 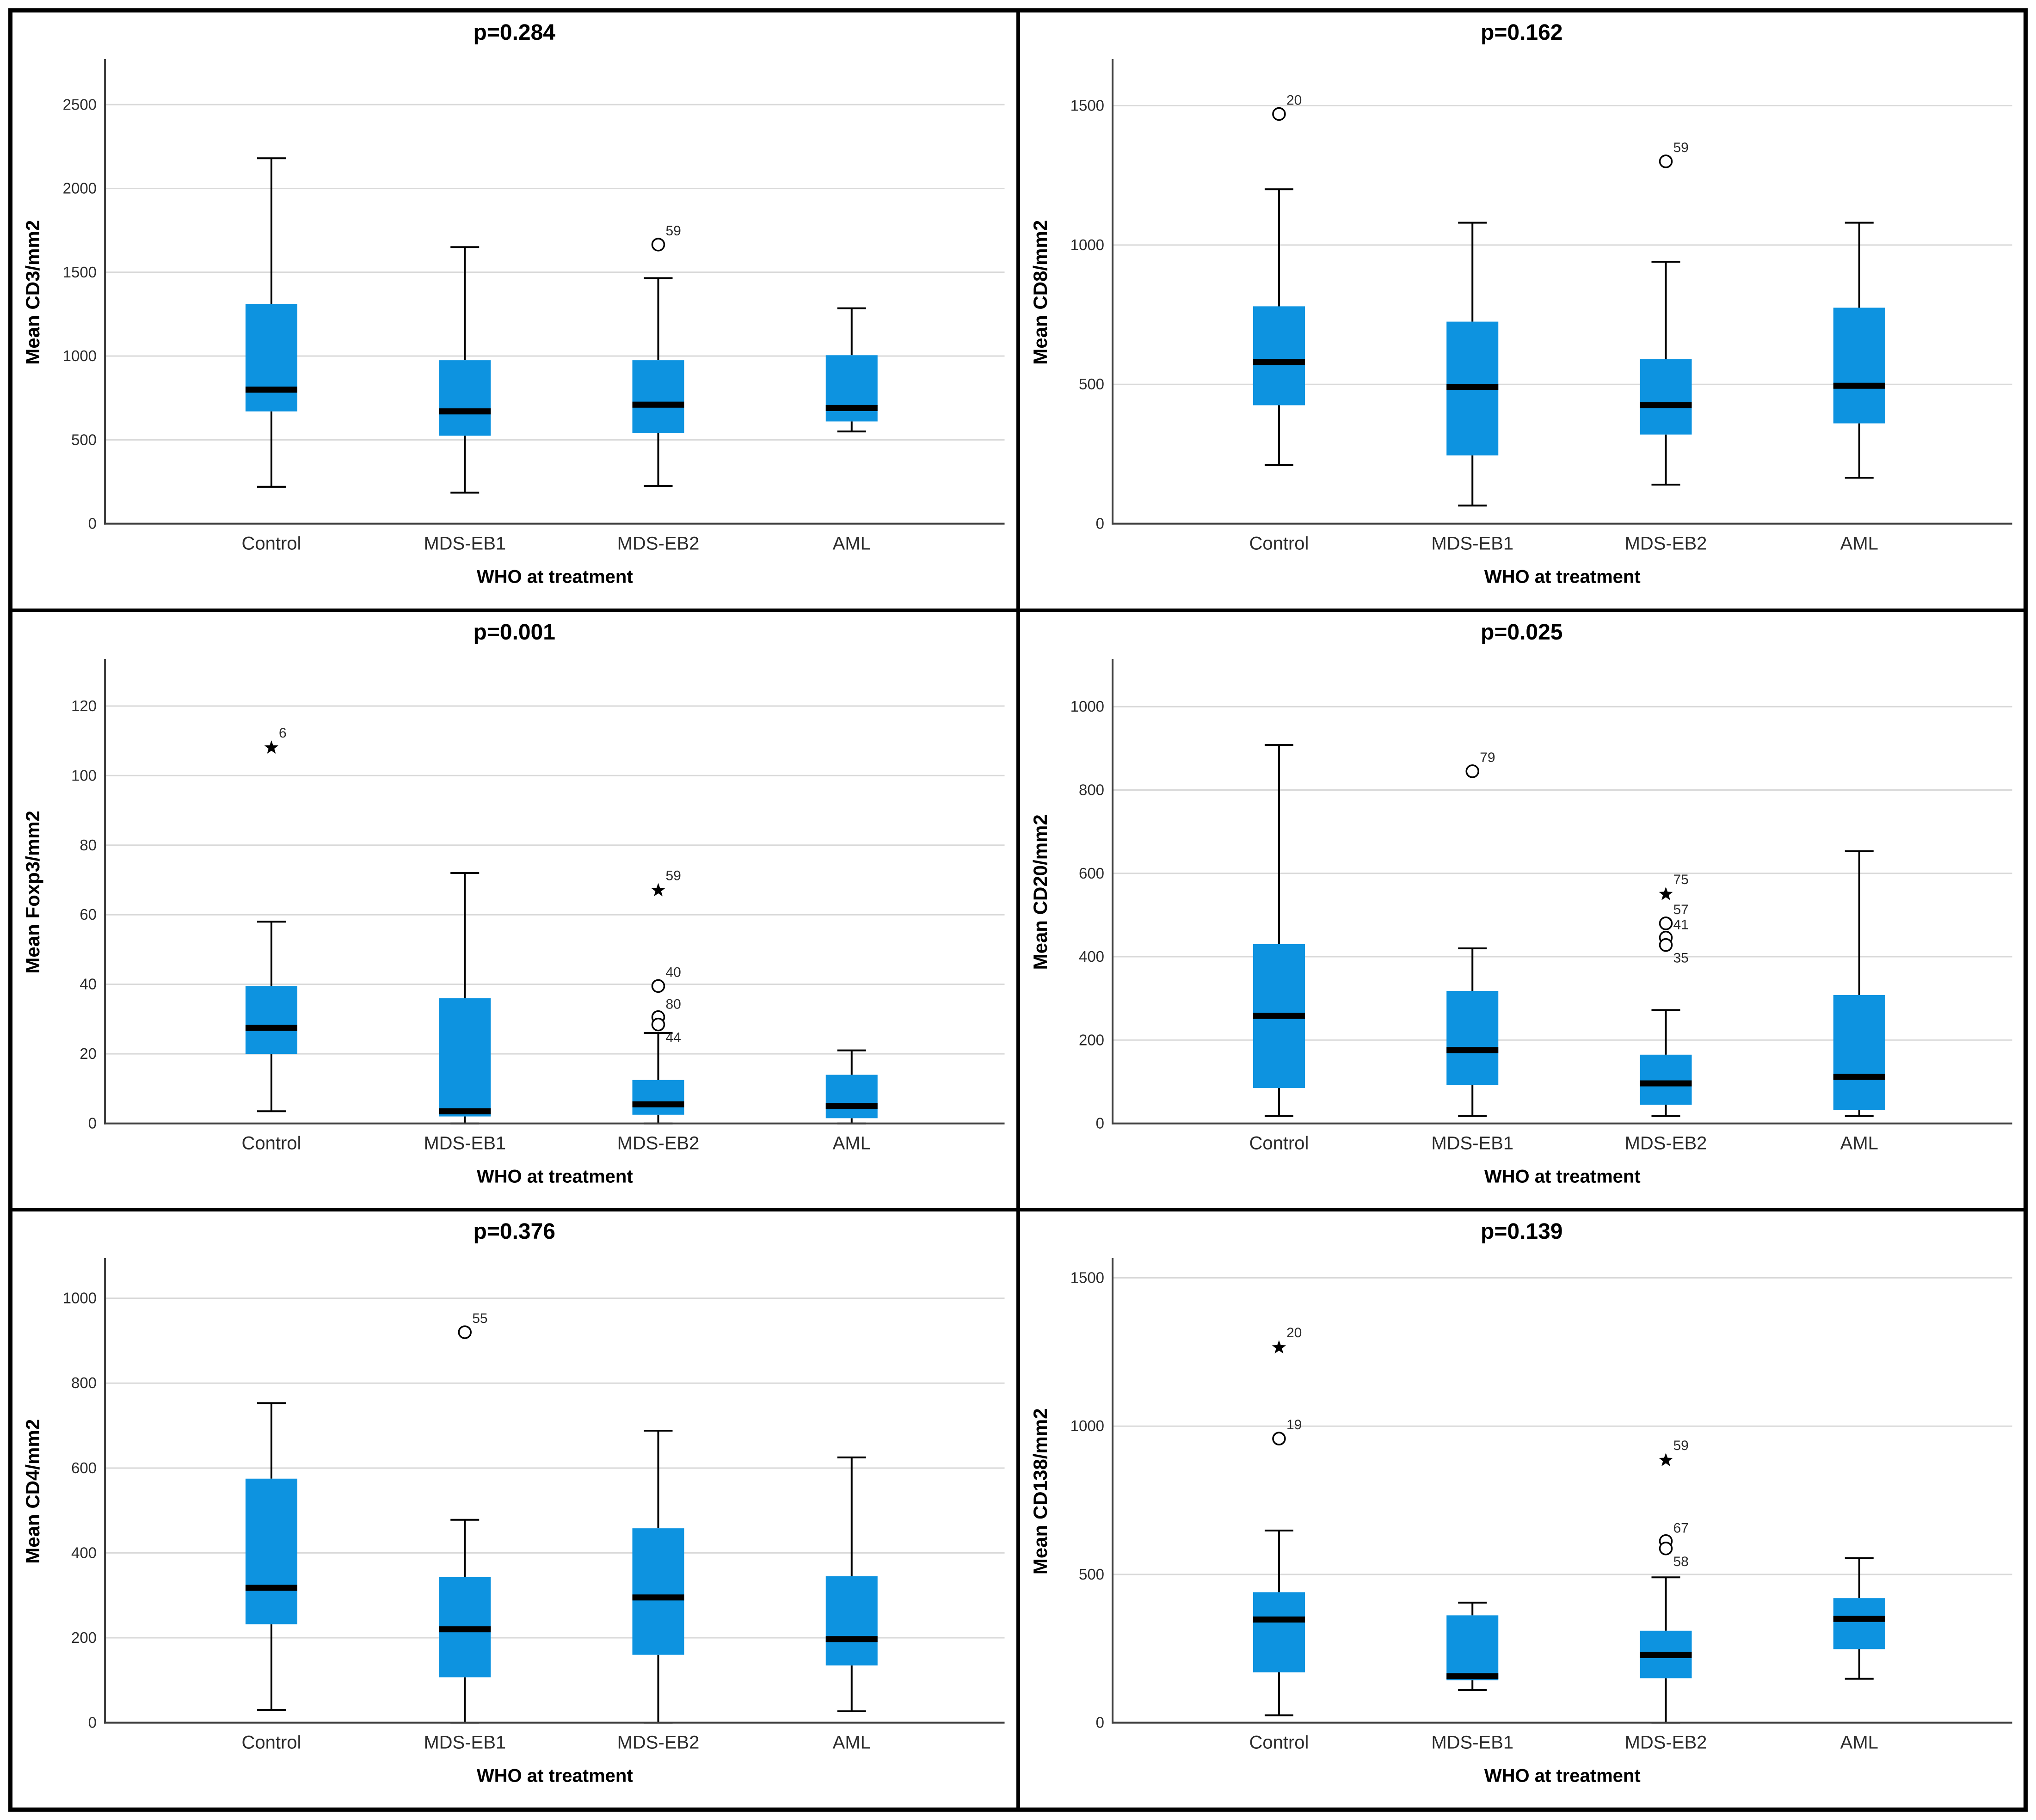 What do you see at coordinates (88, 983) in the screenshot?
I see `y-tick-label: 40` at bounding box center [88, 983].